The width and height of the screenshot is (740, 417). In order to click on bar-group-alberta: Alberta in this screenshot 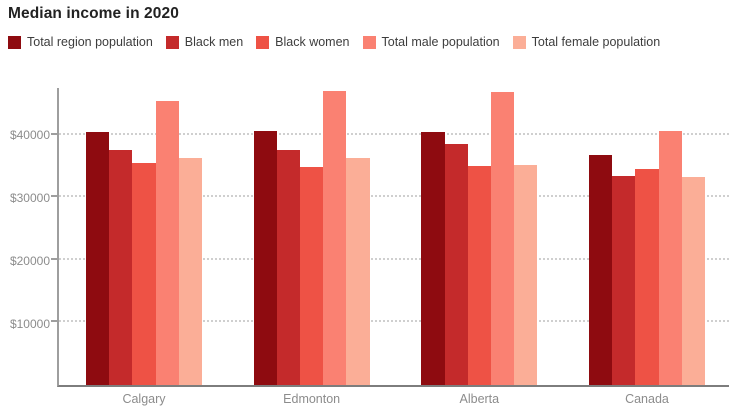, I will do `click(479, 247)`.